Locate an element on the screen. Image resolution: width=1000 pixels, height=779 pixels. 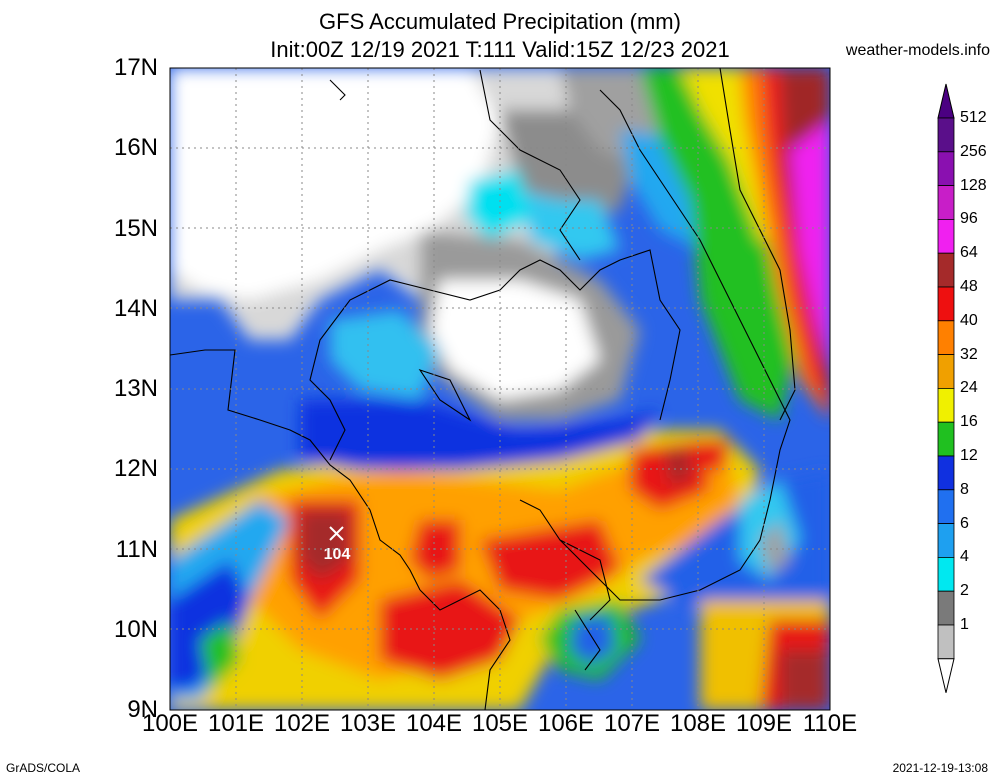
colorbar-level-label: 16 is located at coordinates (969, 422).